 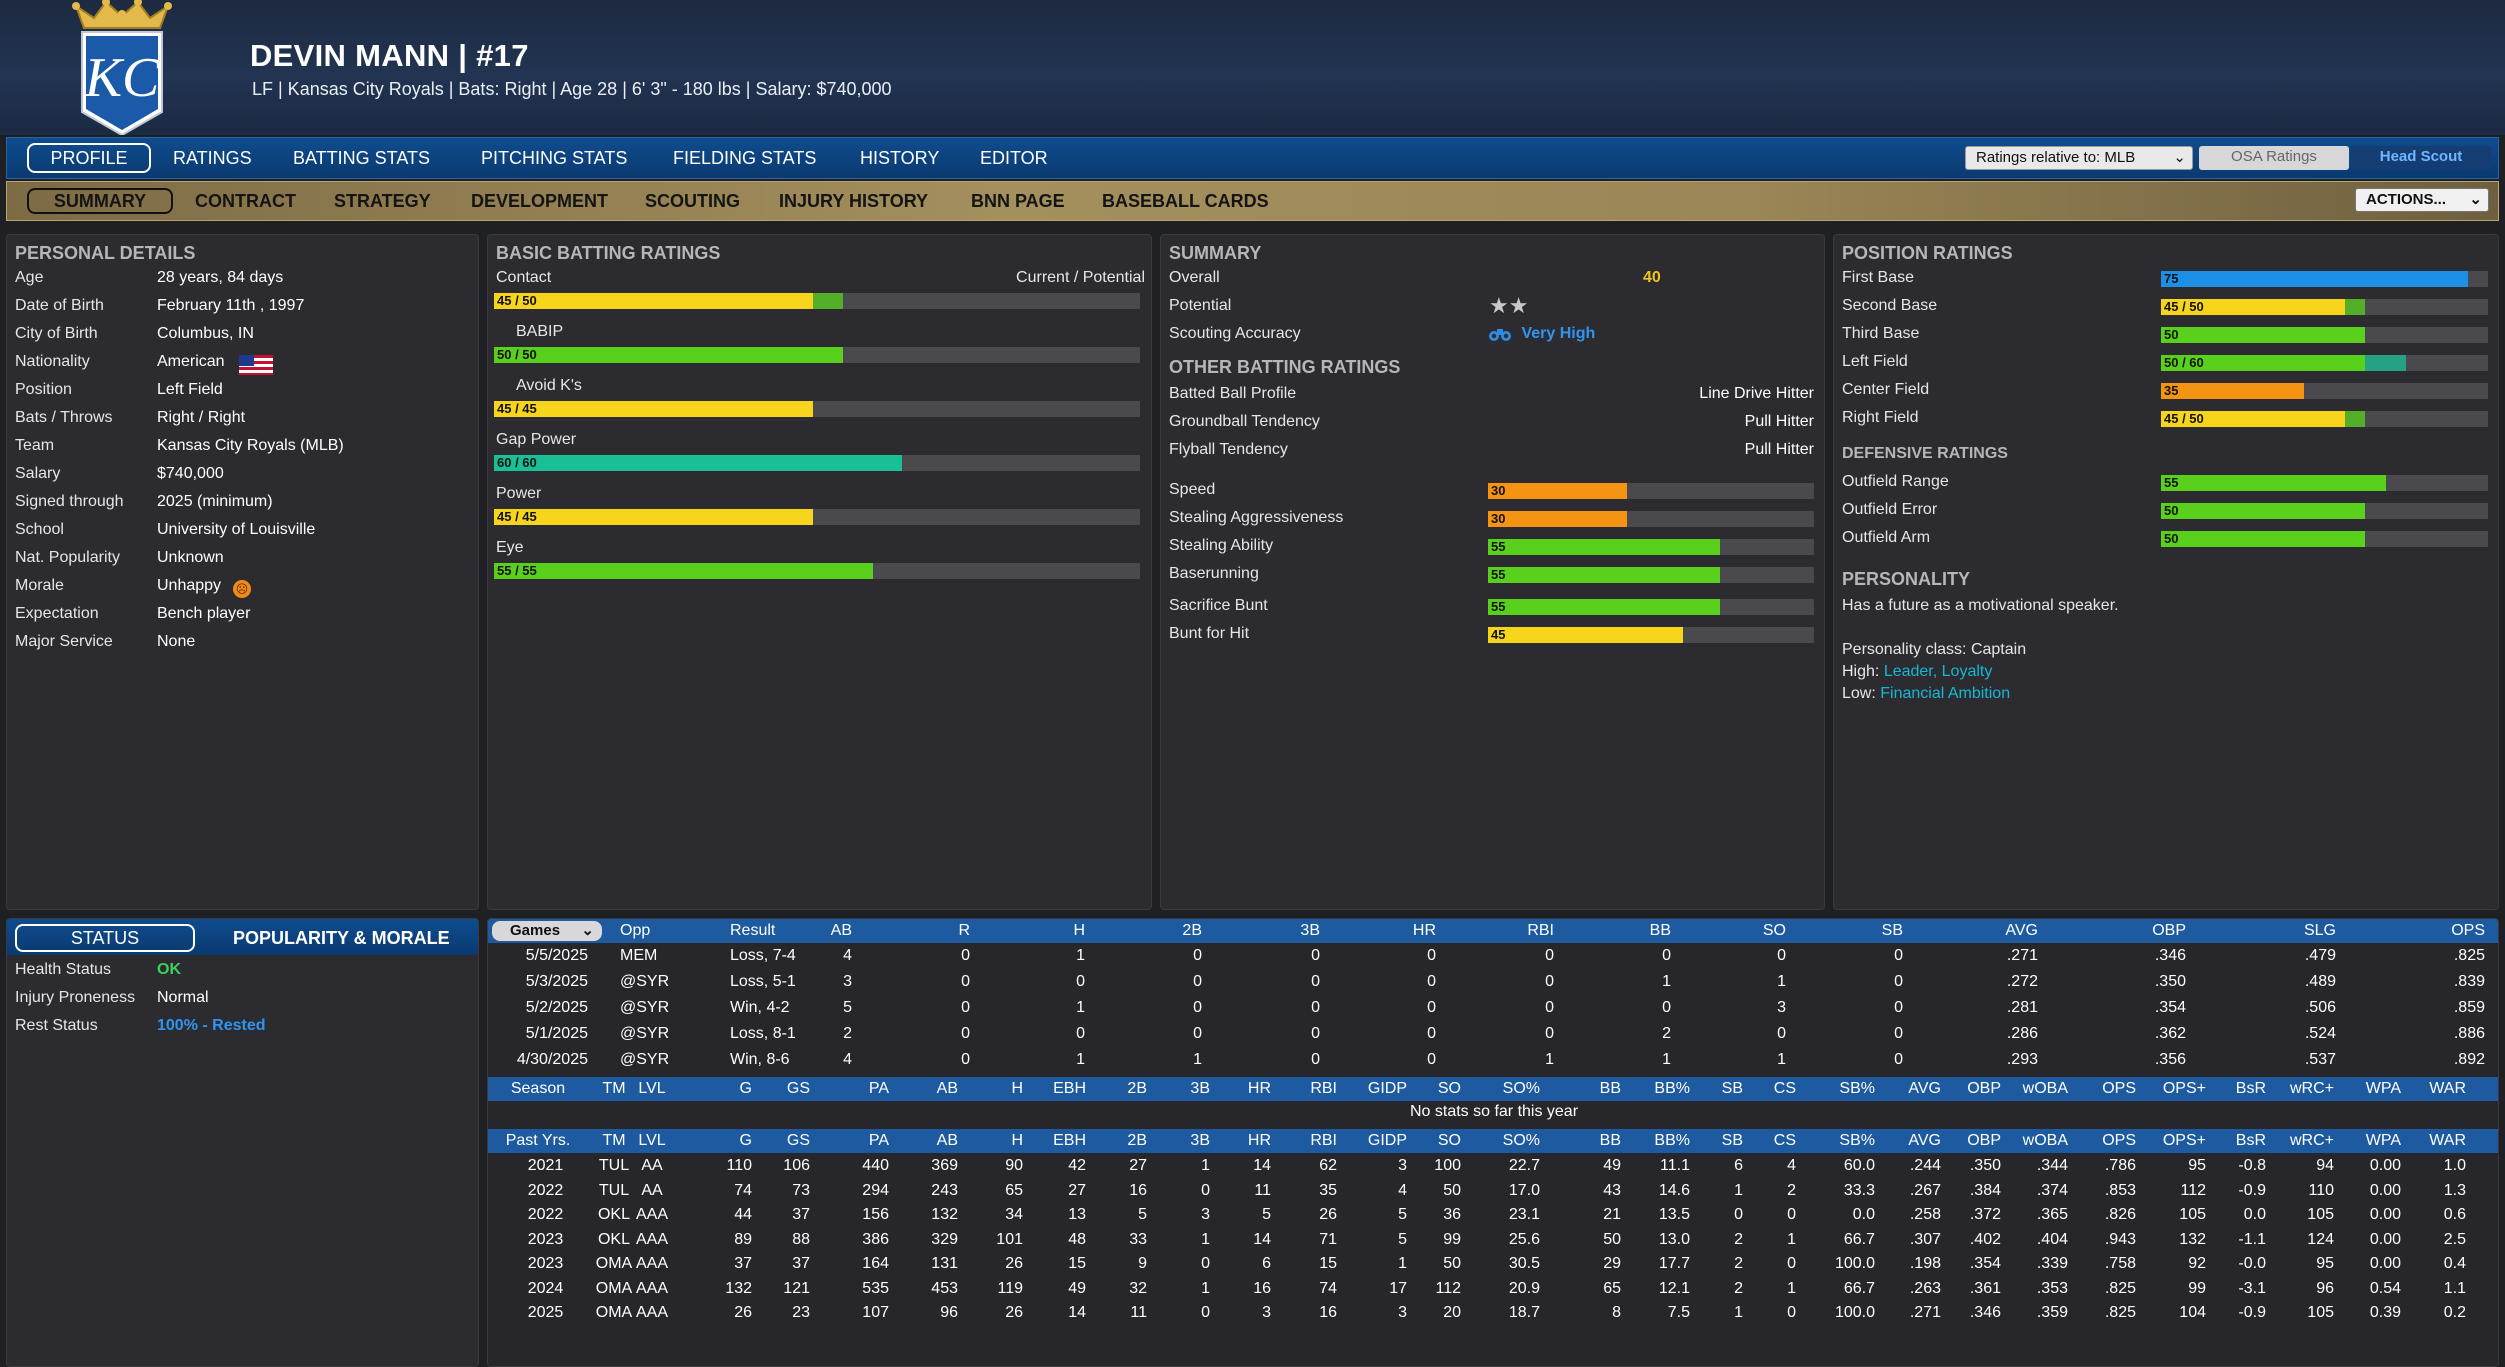 I want to click on tab-batting-stats: BATTING STATS, so click(x=362, y=158).